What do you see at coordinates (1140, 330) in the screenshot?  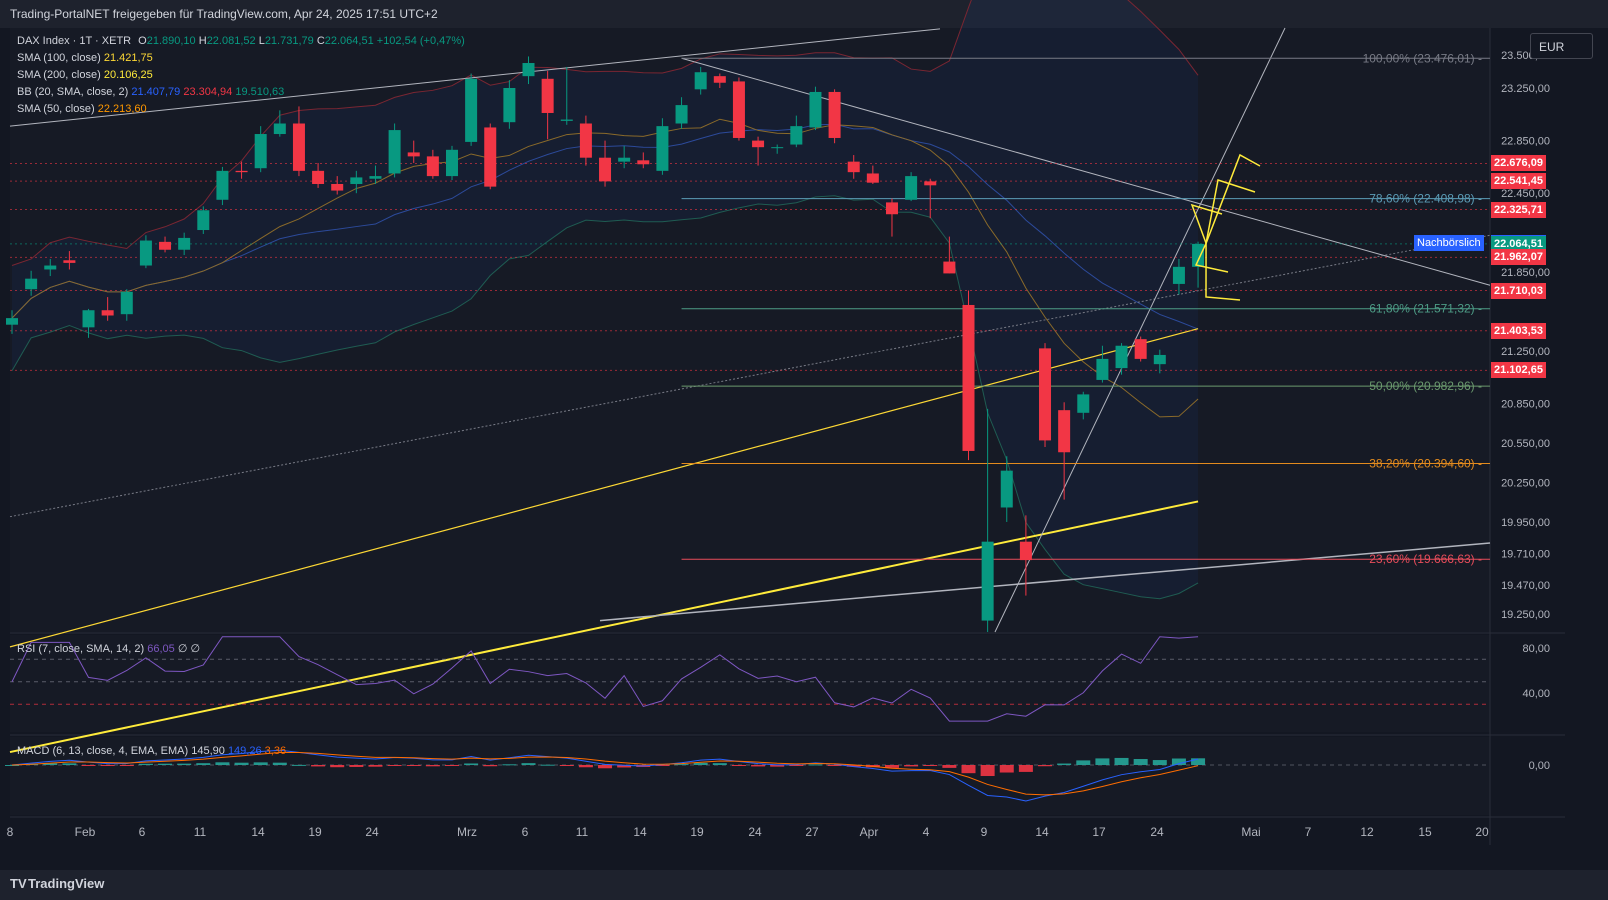 I see `trendline-steep` at bounding box center [1140, 330].